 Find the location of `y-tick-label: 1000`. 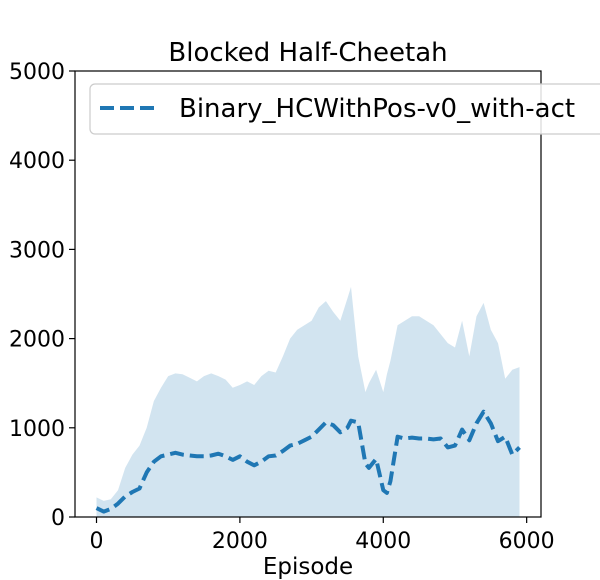

y-tick-label: 1000 is located at coordinates (37, 429).